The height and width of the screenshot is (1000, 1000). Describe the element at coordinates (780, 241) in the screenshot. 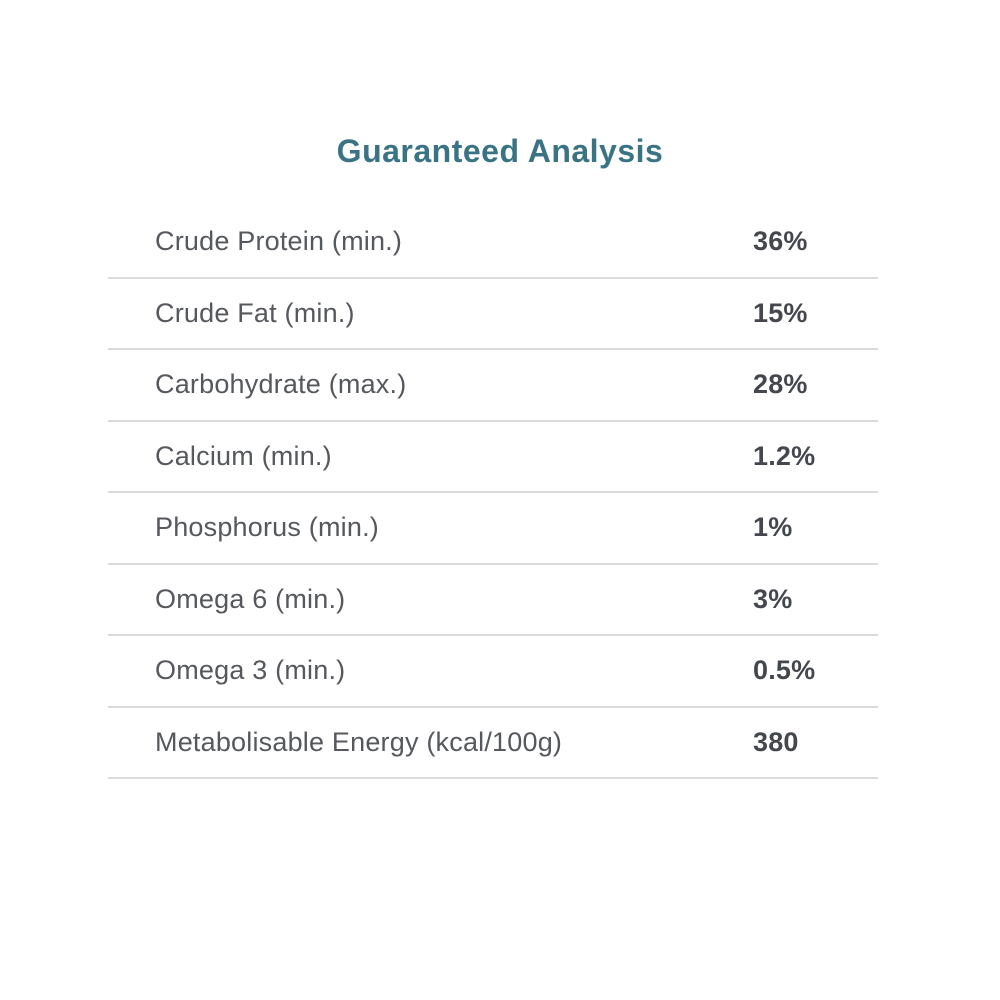

I see `row-value: 36%` at that location.